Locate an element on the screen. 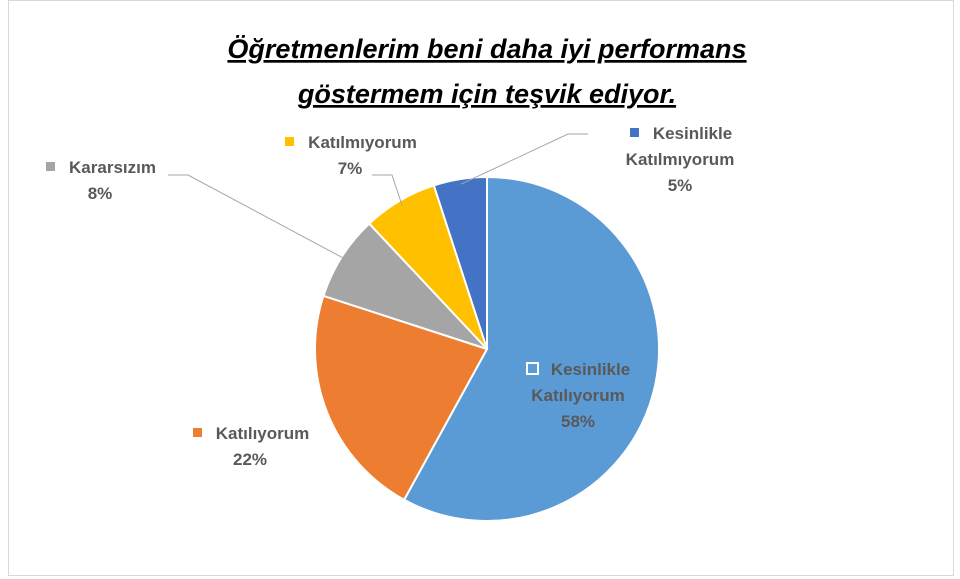 The image size is (960, 579). value-label: 8% is located at coordinates (100, 193).